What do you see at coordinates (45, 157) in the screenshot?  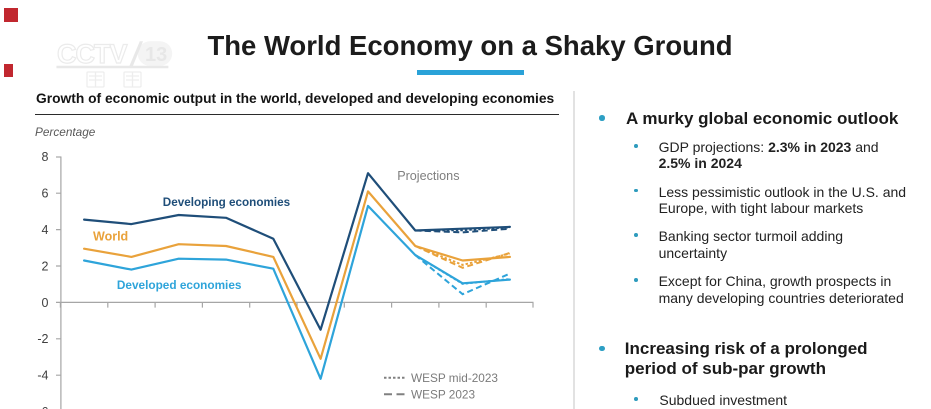 I see `svg-text: 8` at bounding box center [45, 157].